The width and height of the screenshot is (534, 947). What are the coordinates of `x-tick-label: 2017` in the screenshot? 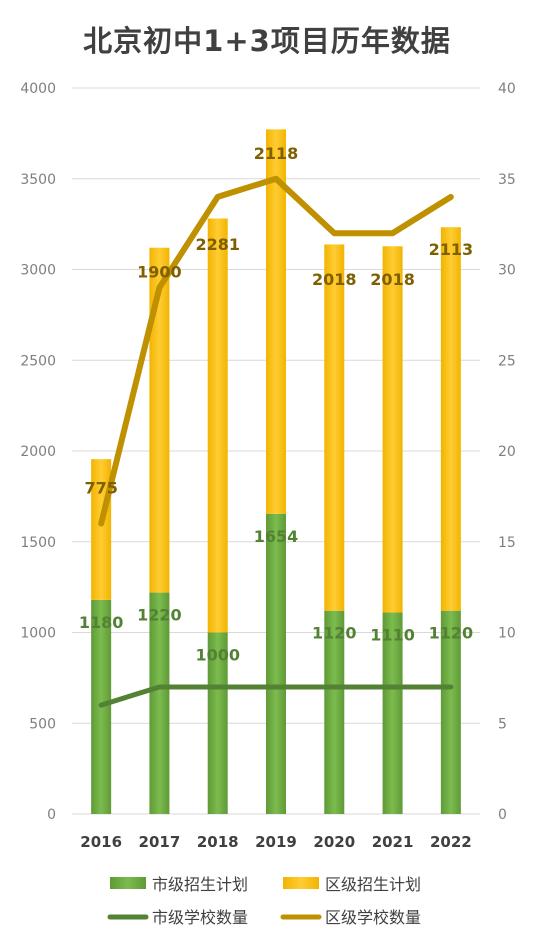 It's located at (160, 842).